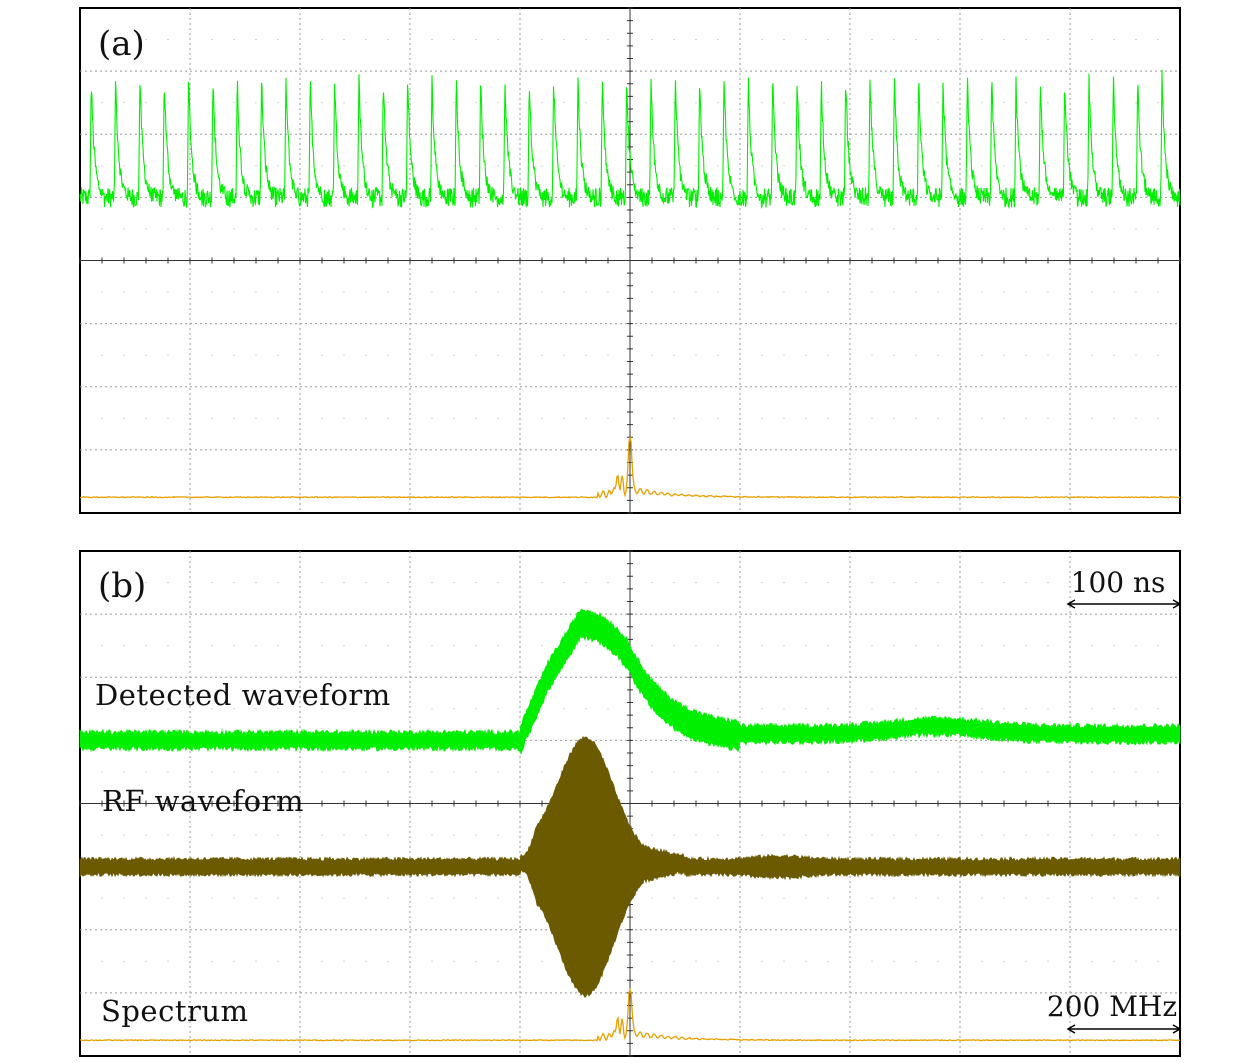  What do you see at coordinates (1124, 604) in the screenshot?
I see `time-scale-arrow` at bounding box center [1124, 604].